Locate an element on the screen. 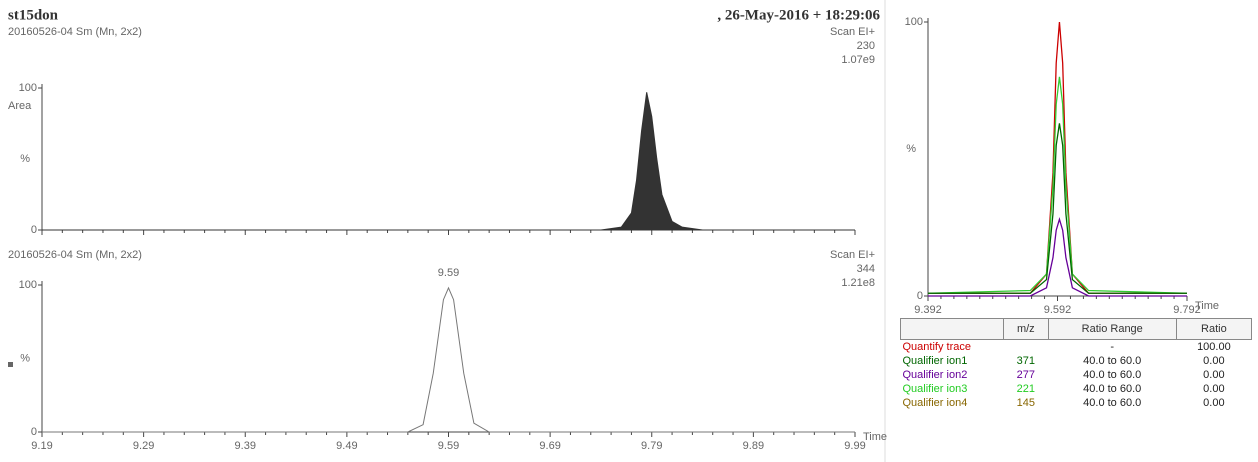  cell: 145 is located at coordinates (1025, 403).